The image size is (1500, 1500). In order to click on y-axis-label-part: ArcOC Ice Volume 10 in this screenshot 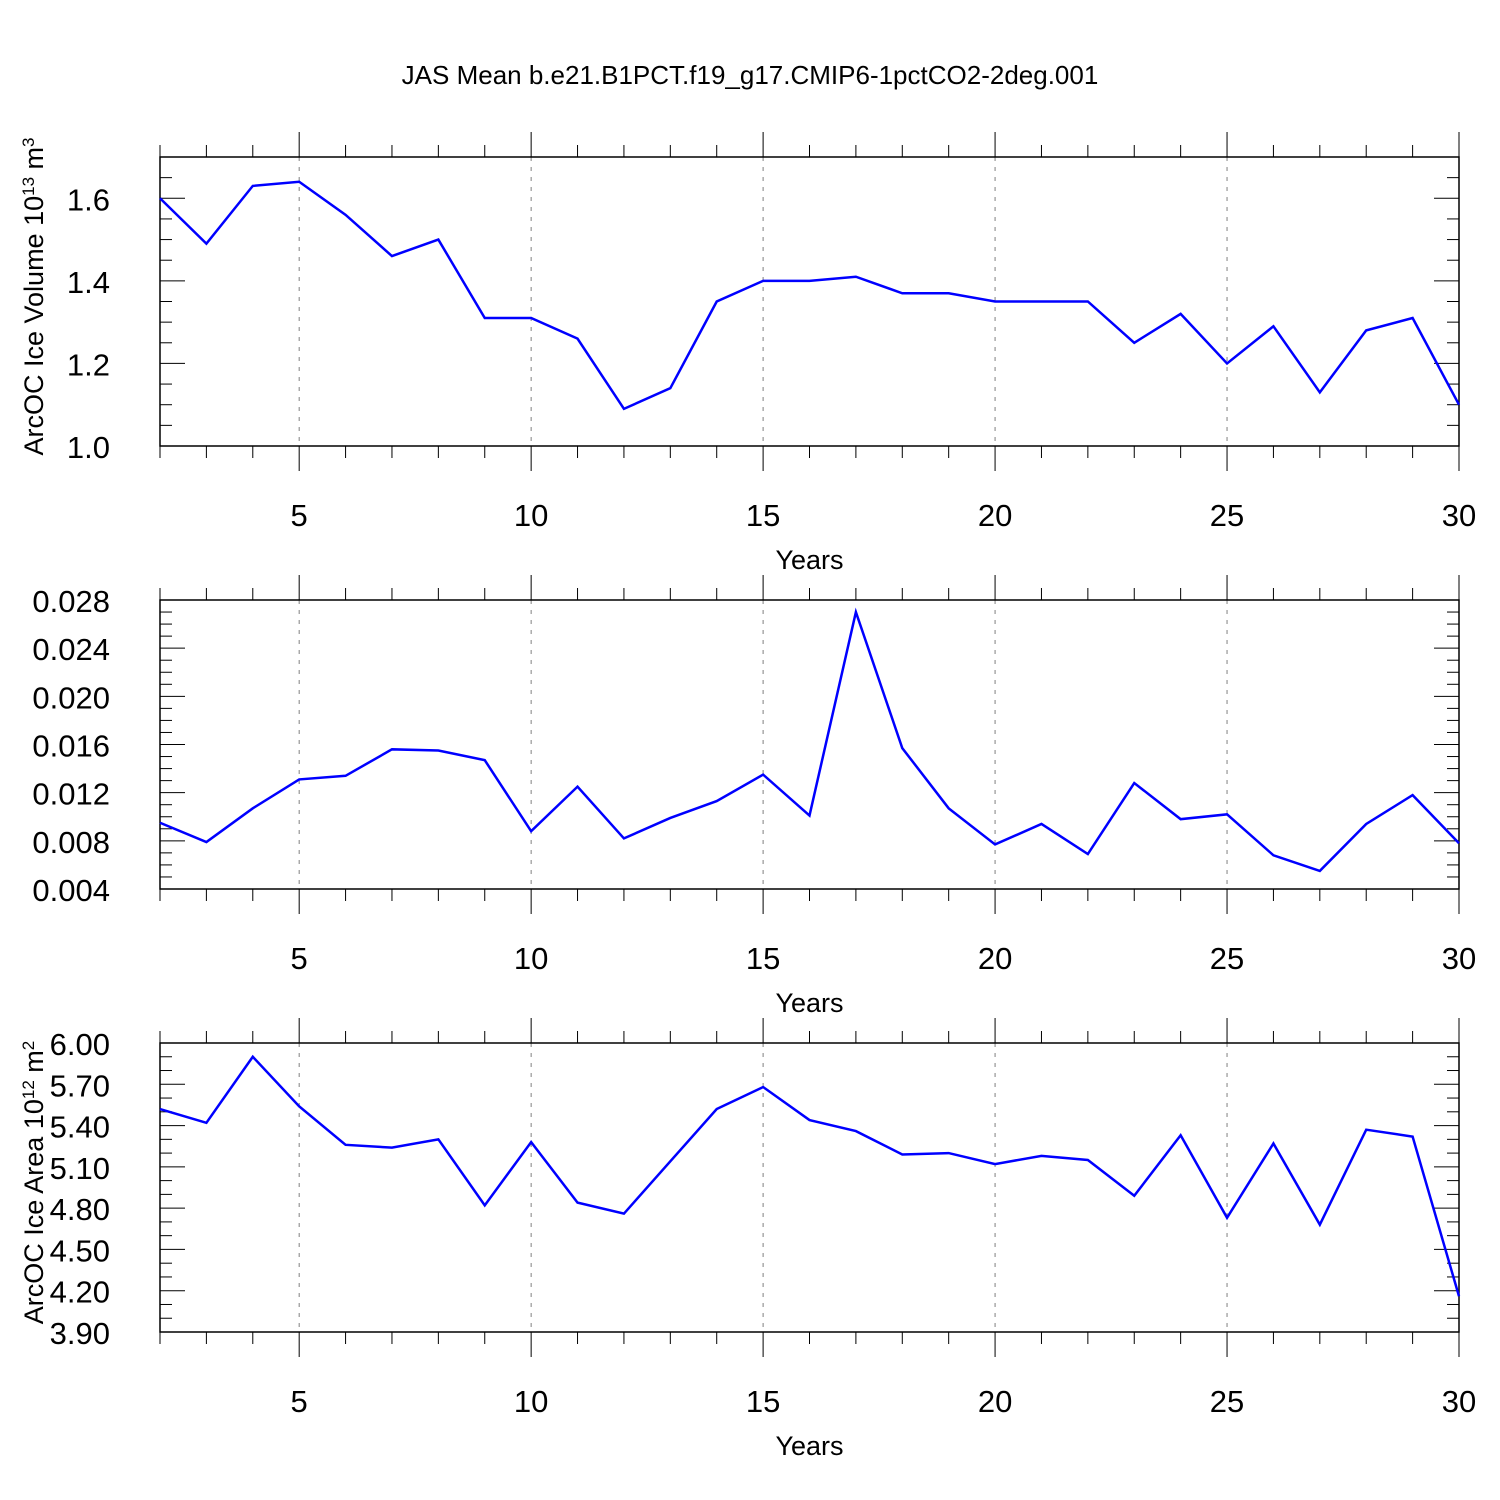, I will do `click(34, 326)`.